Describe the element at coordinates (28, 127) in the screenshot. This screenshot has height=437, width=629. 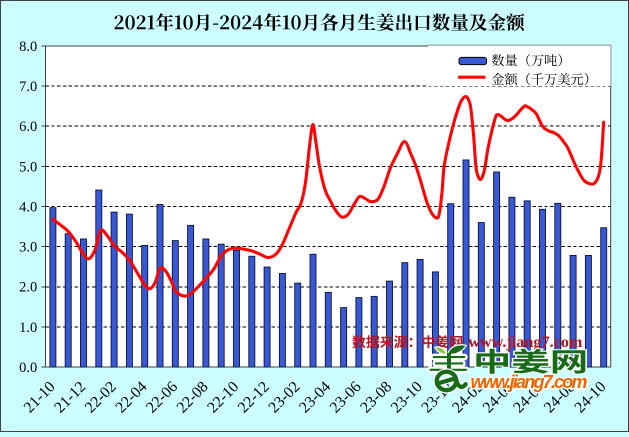
I see `svg-text: 6.0` at that location.